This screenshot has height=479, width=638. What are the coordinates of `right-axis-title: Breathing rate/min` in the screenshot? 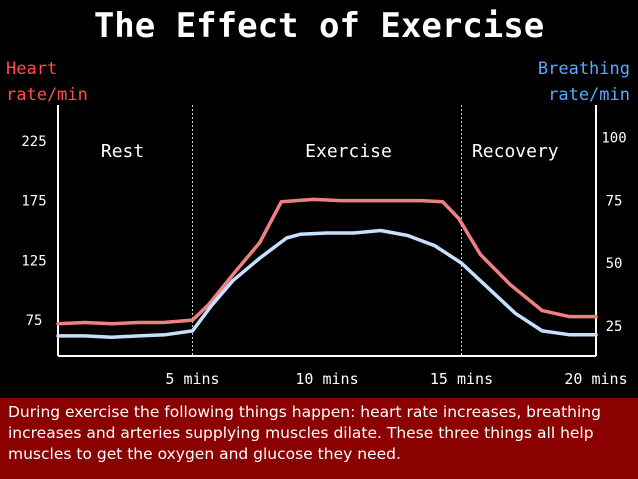 It's located at (584, 82).